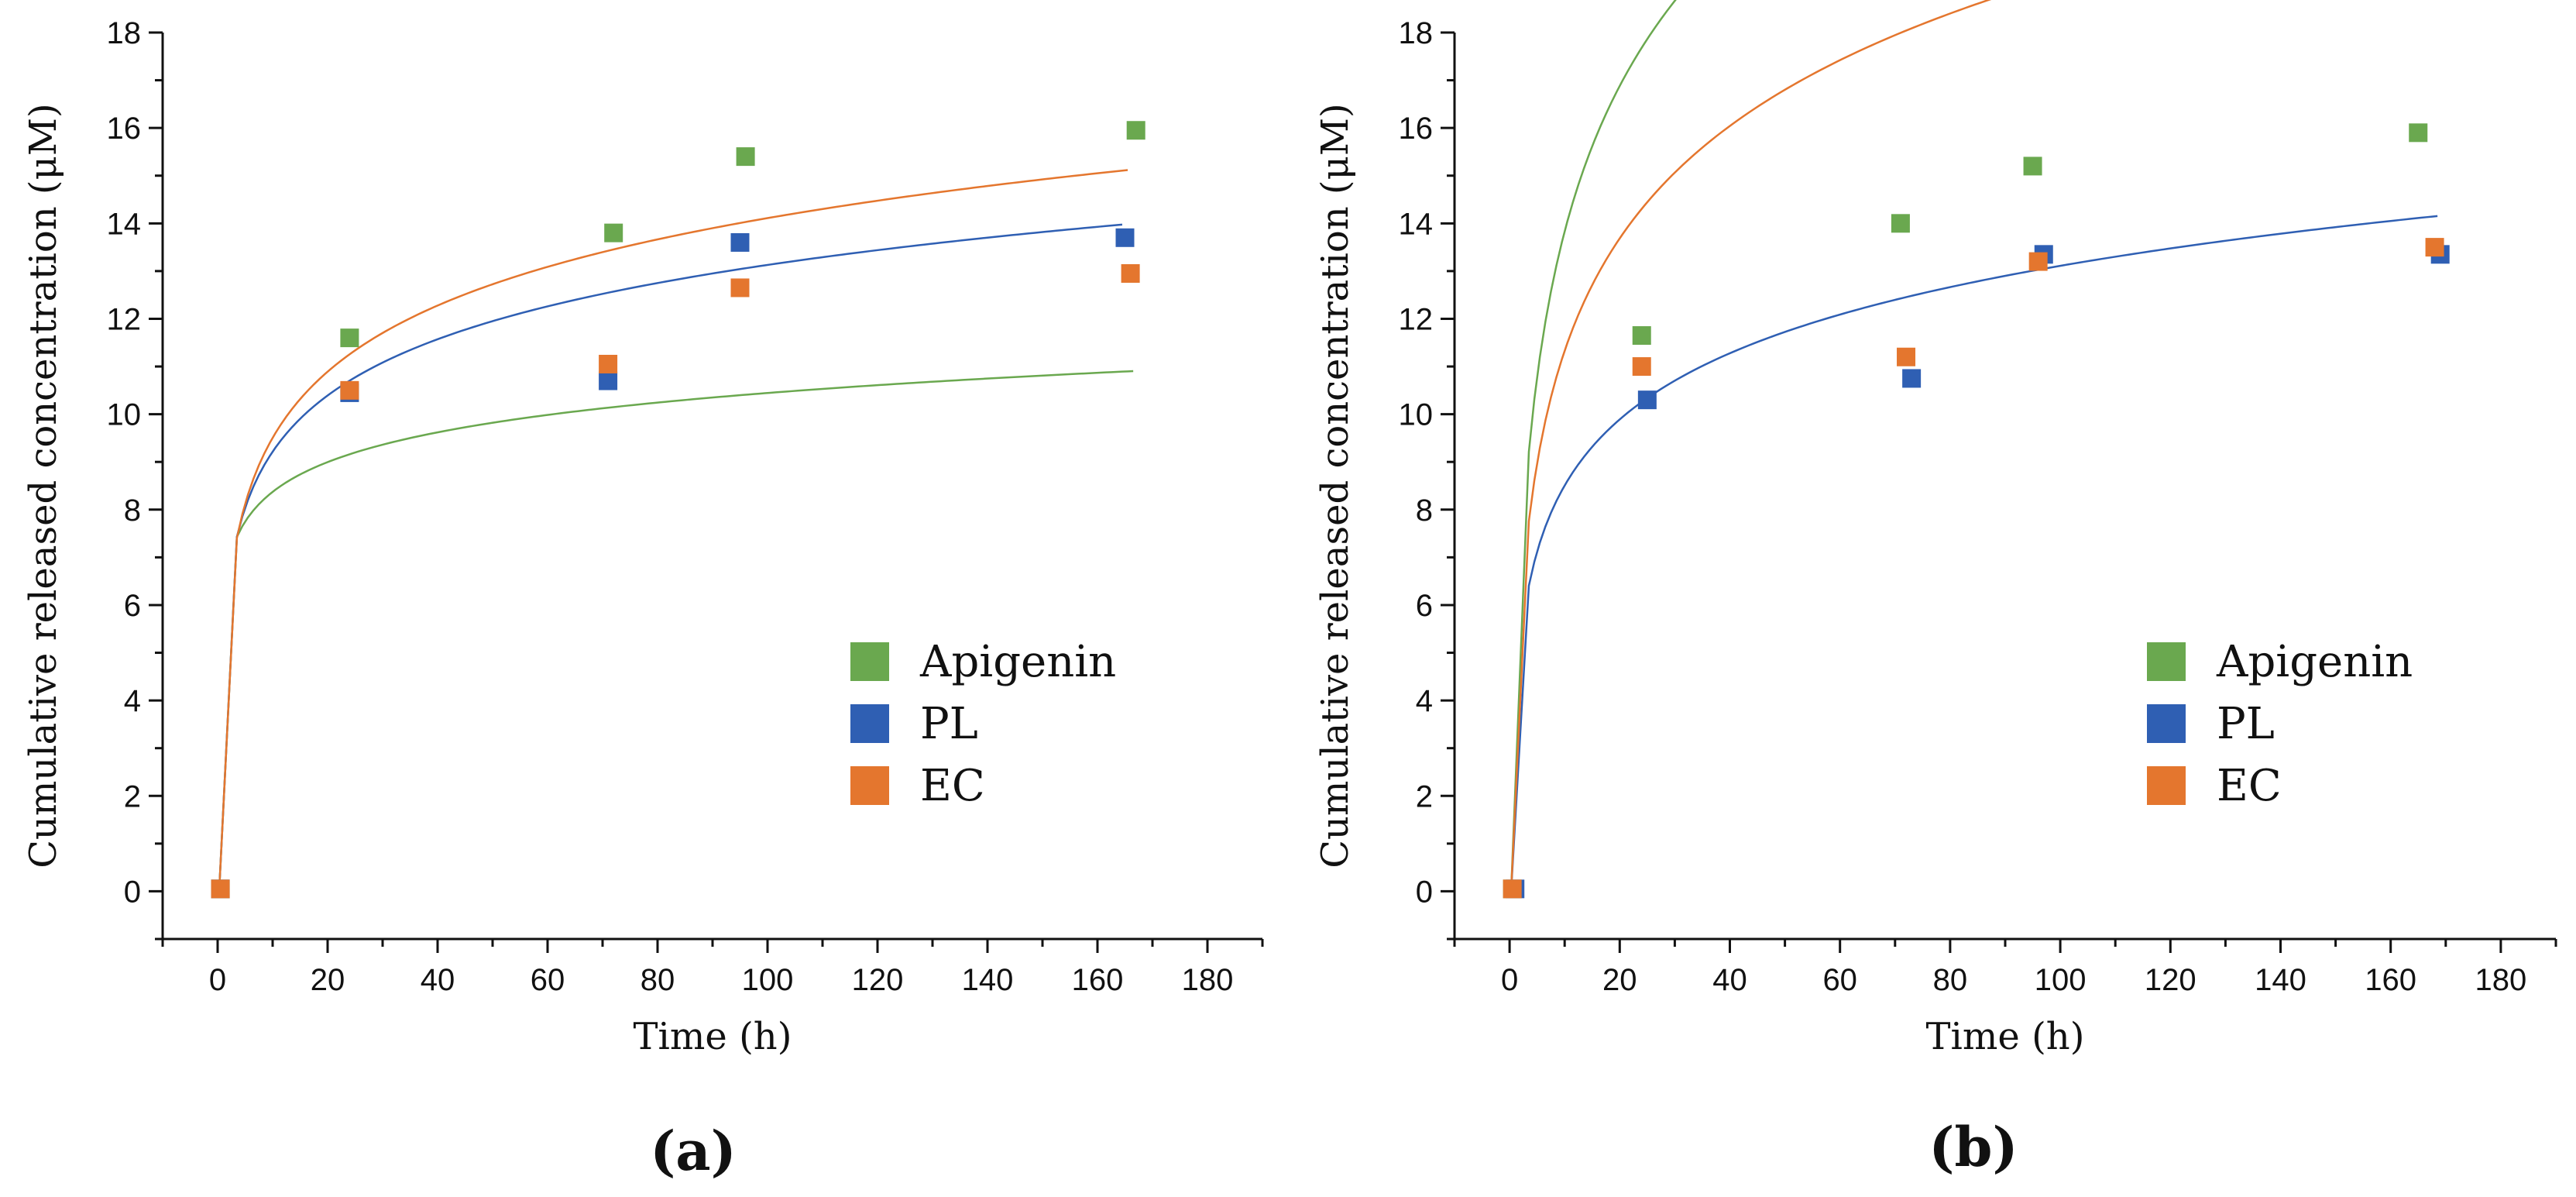  I want to click on fit-curve-ec, so click(1751, 444).